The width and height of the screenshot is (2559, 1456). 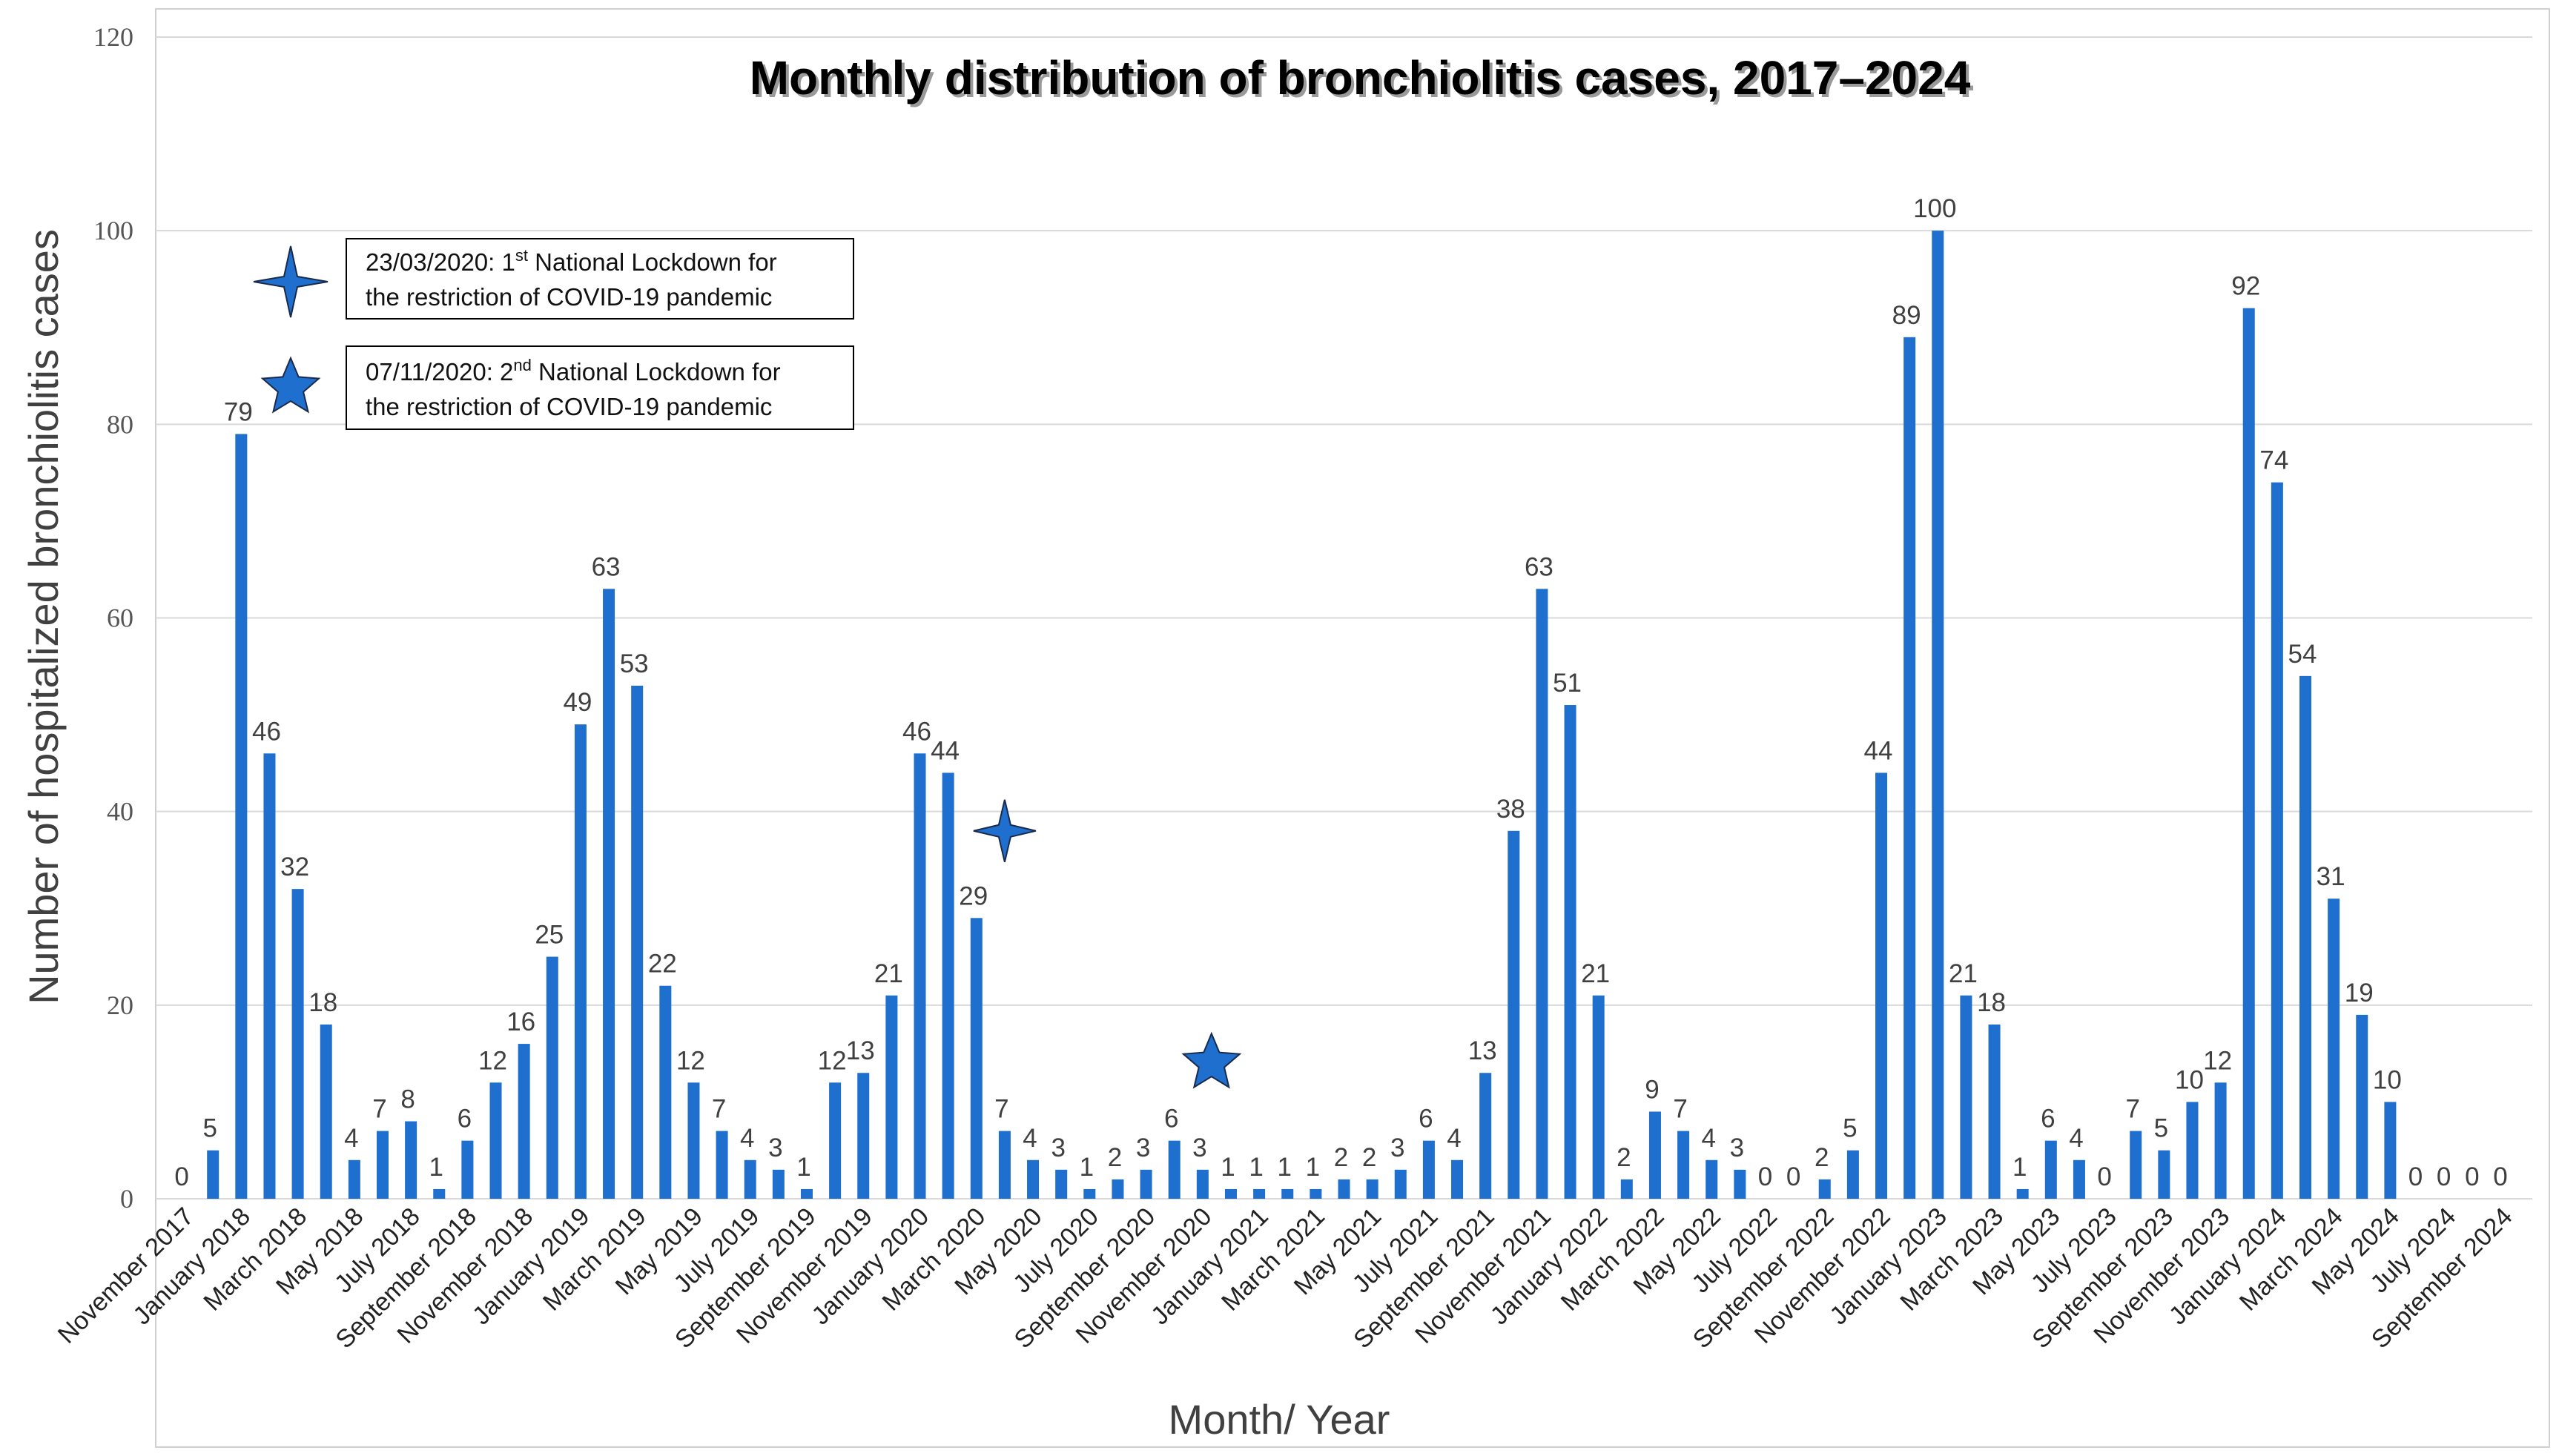 I want to click on data-label: 53, so click(x=635, y=663).